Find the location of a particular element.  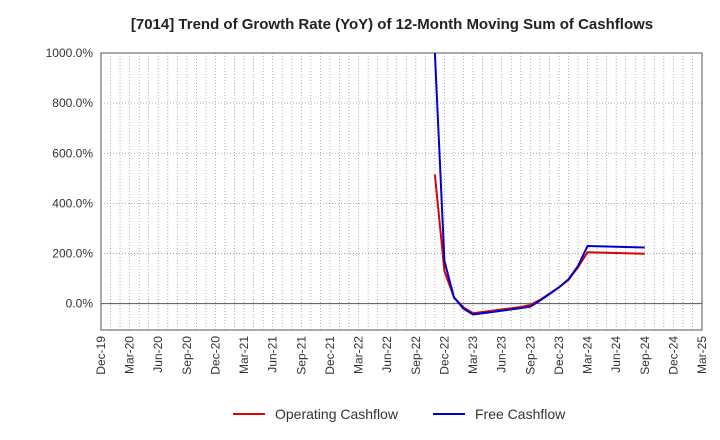

y-tick-label: 400.0% is located at coordinates (72, 203).